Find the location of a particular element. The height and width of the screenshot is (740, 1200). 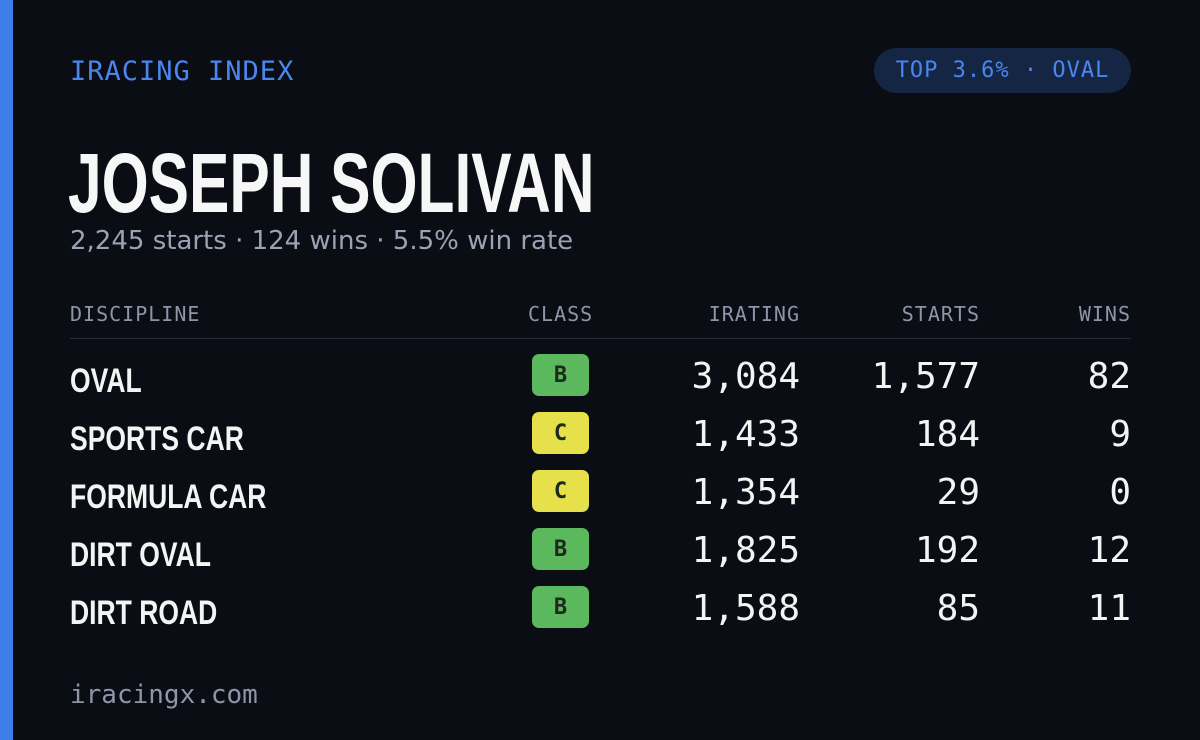

column-header-class: CLASS is located at coordinates (561, 314).